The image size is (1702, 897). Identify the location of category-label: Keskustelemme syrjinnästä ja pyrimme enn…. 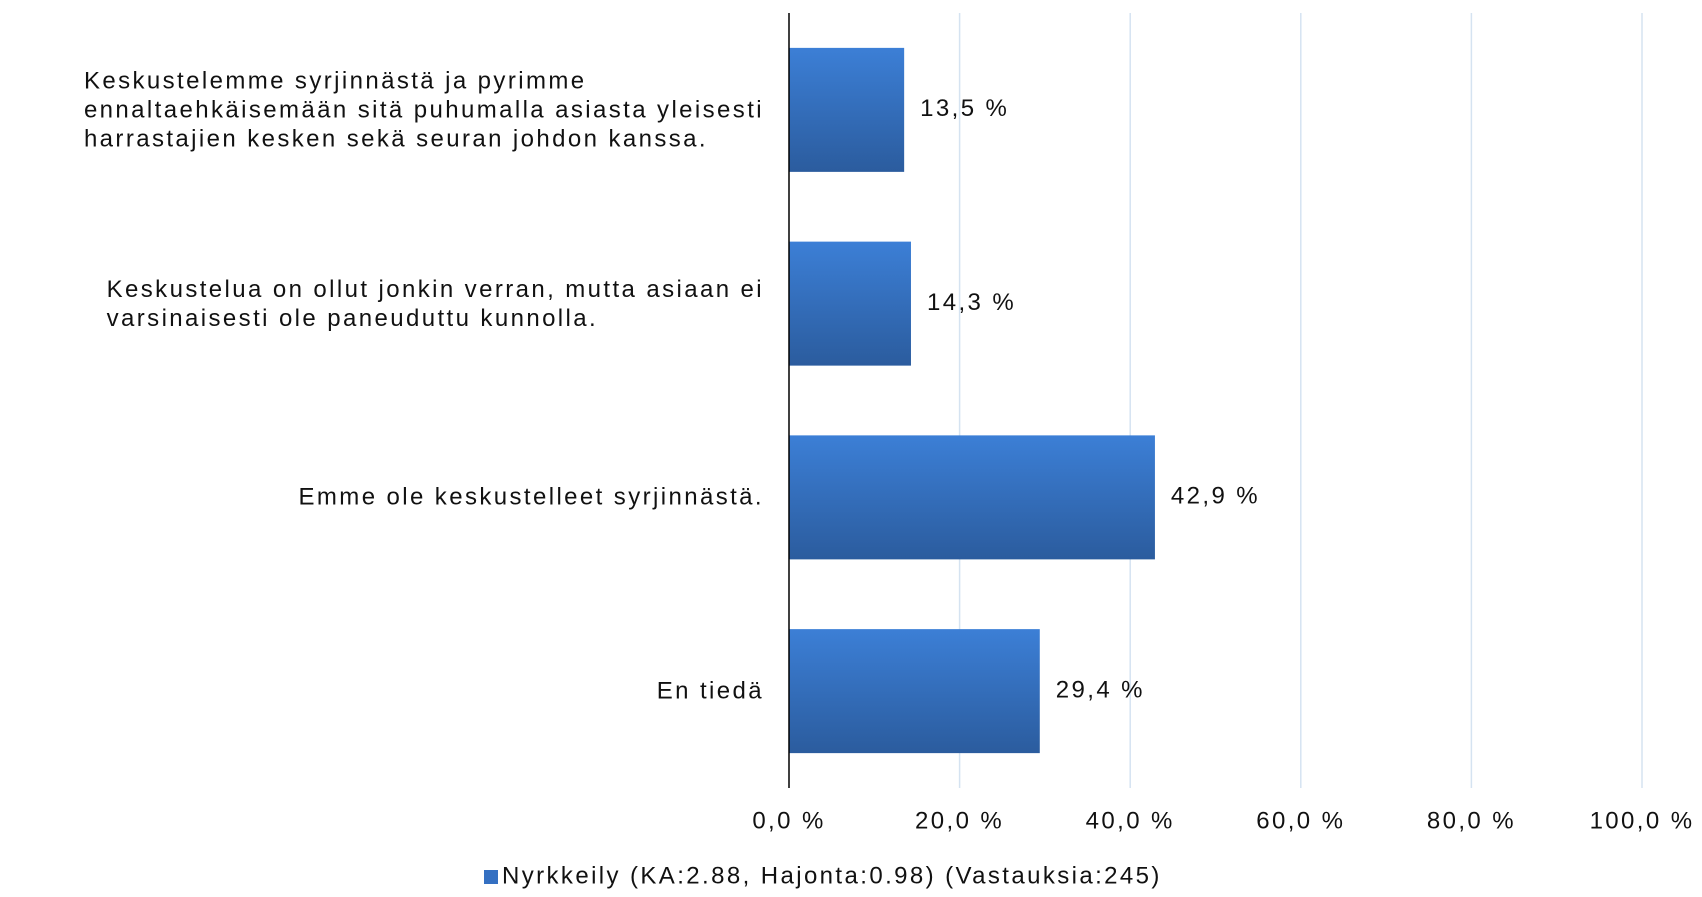
(423, 110).